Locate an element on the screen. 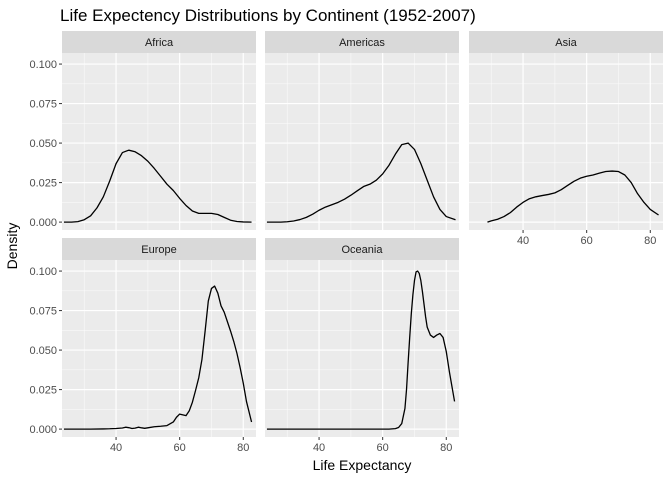 This screenshot has width=672, height=480. facet-strip-europe is located at coordinates (159, 249).